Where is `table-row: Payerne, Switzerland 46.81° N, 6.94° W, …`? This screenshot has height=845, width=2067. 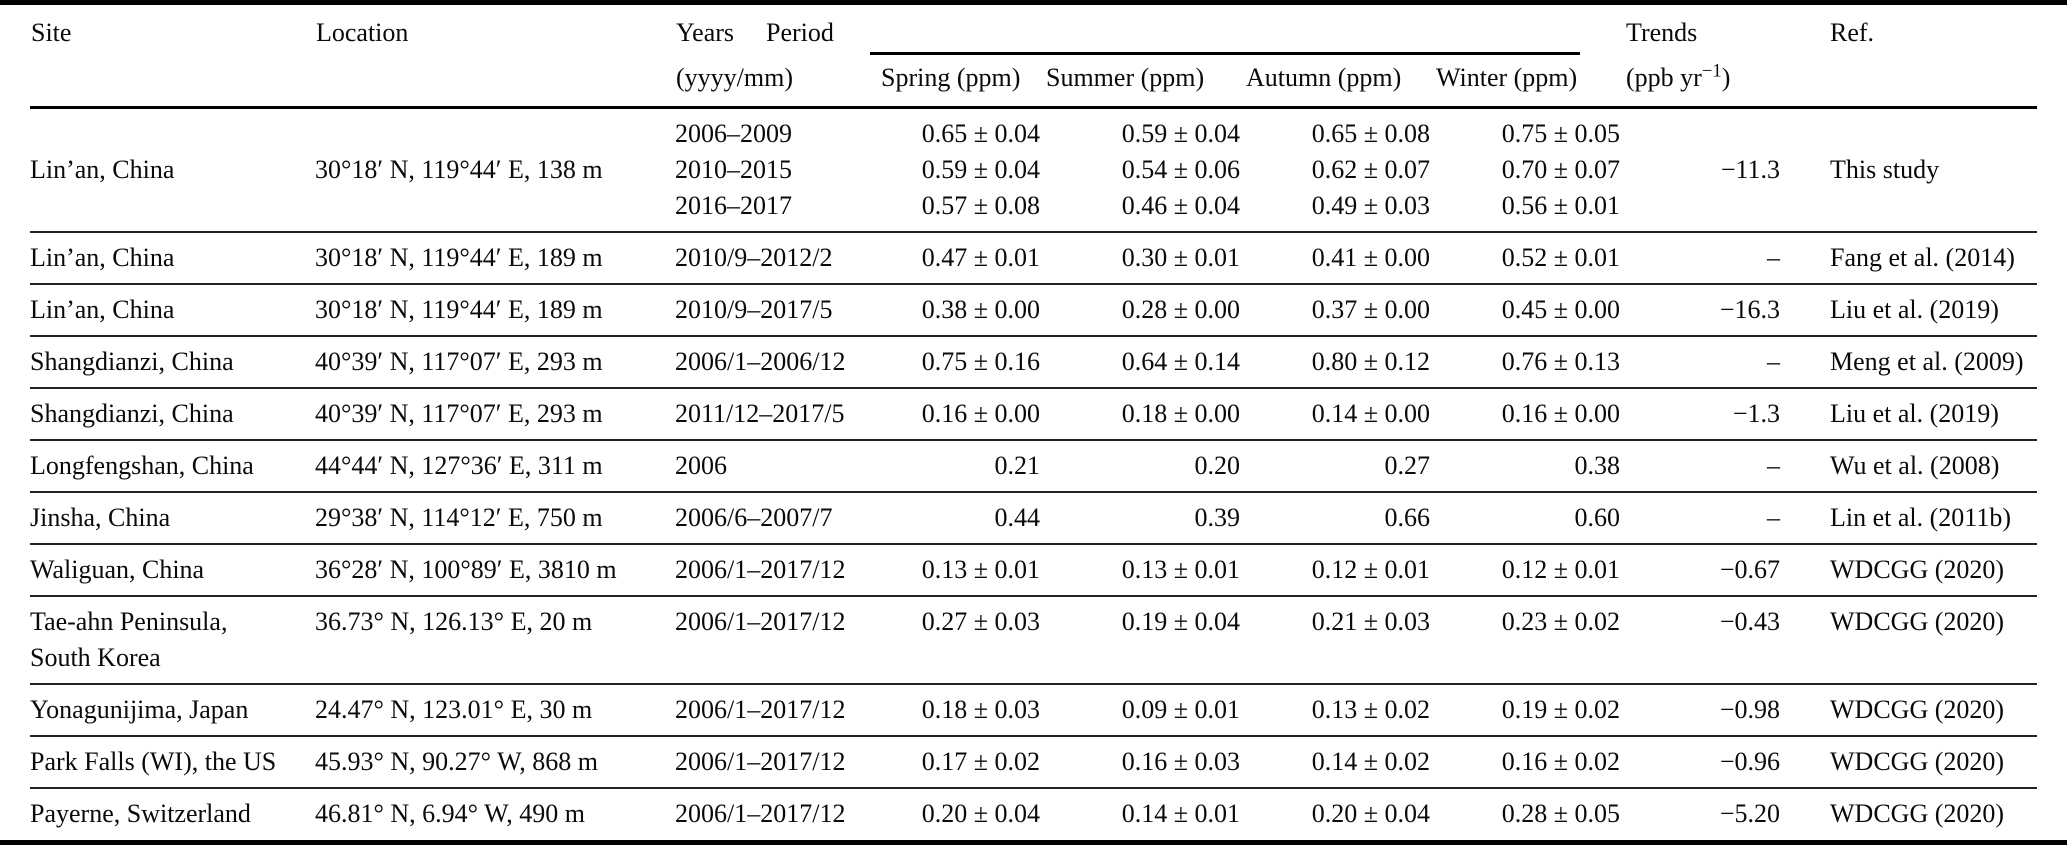 table-row: Payerne, Switzerland 46.81° N, 6.94° W, … is located at coordinates (1034, 813).